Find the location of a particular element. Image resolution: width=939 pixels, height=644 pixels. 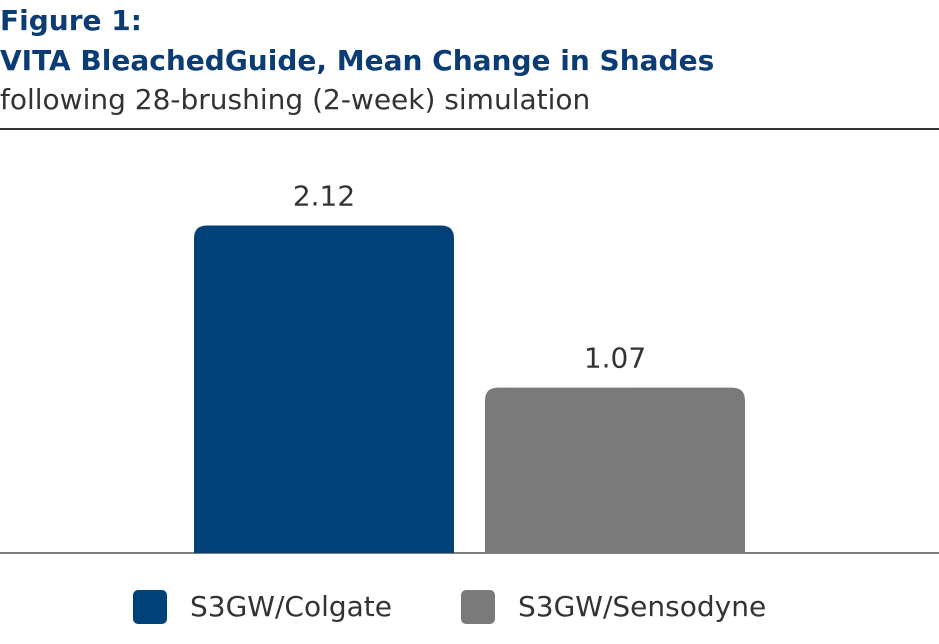

figure-label: Figure 1: is located at coordinates (71, 20).